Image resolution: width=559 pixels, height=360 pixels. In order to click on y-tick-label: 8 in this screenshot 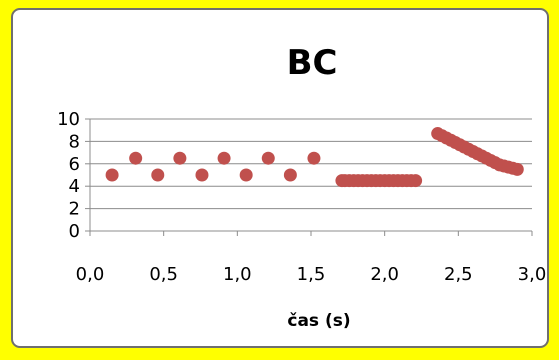, I will do `click(74, 141)`.